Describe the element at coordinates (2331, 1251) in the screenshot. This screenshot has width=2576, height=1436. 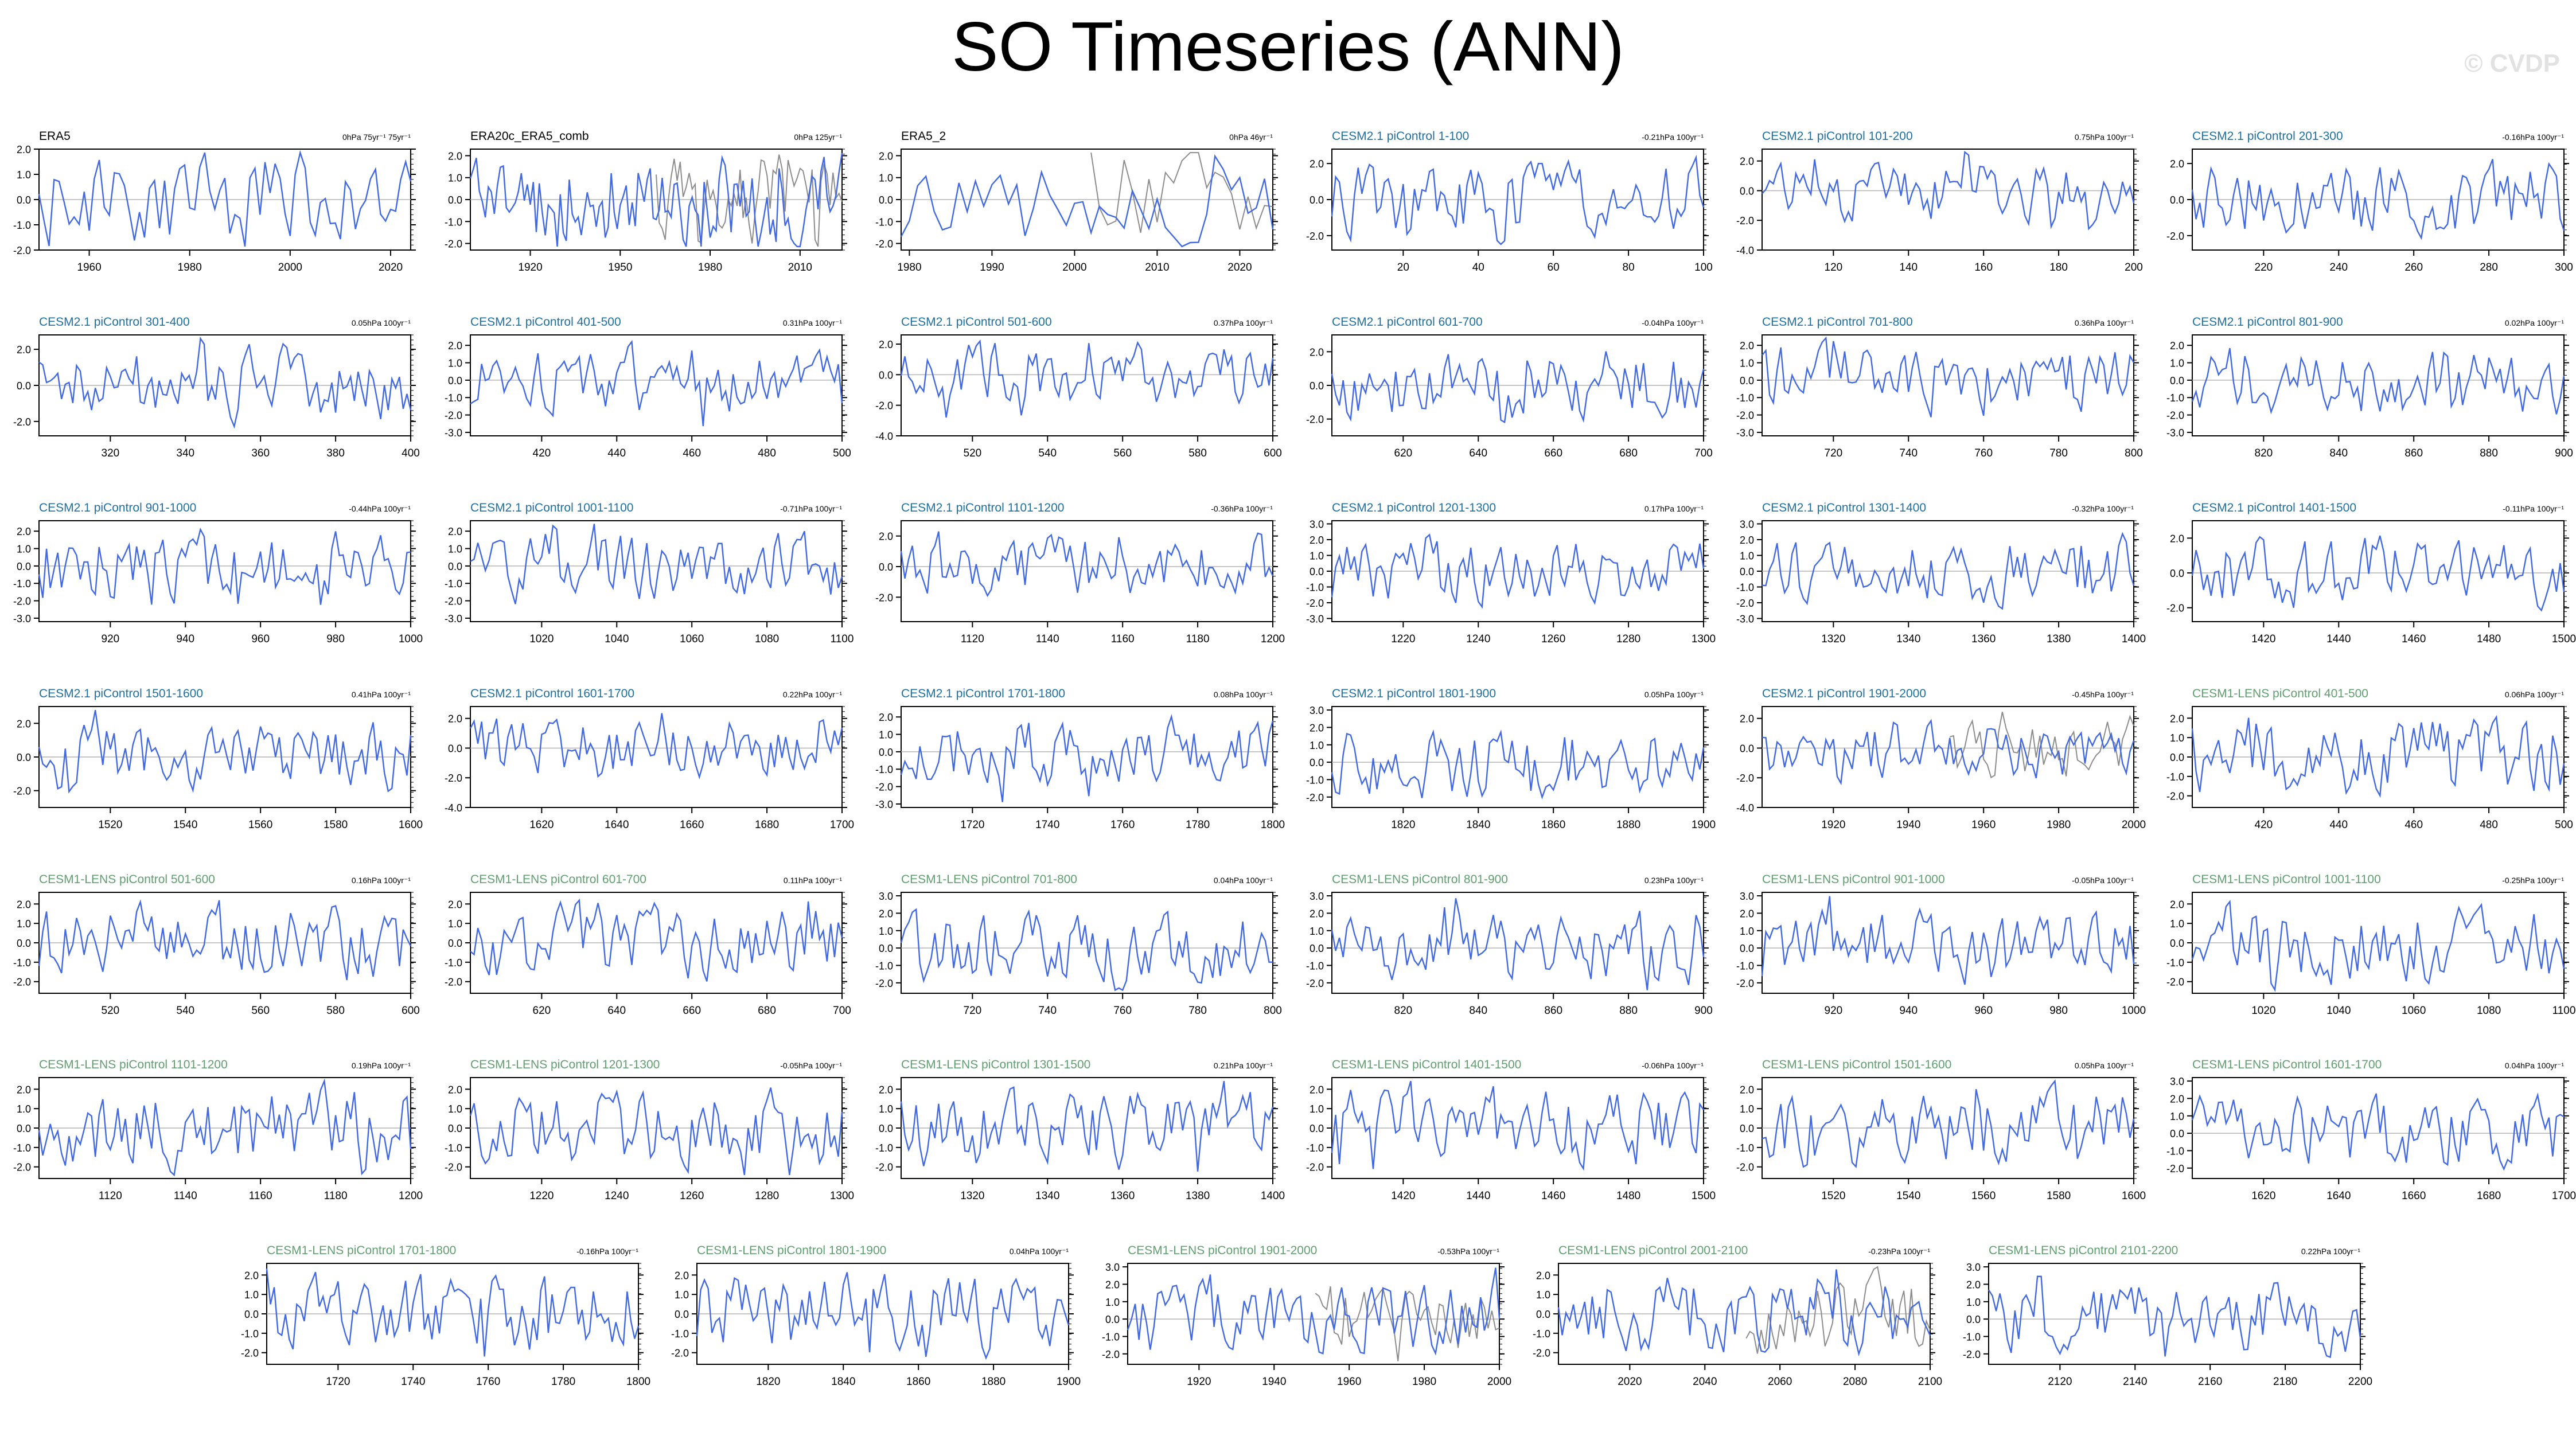
I see `trend-label: 0.22hPa 100yr⁻¹` at that location.